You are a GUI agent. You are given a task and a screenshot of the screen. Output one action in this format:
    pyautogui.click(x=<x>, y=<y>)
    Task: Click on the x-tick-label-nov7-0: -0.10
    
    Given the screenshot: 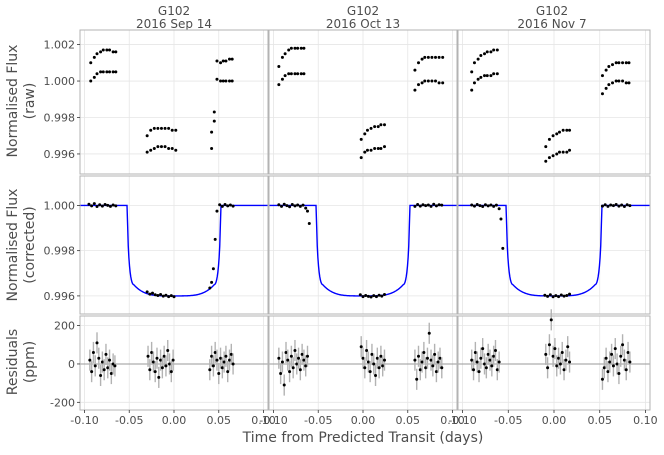 What is the action you would take?
    pyautogui.click(x=462, y=420)
    